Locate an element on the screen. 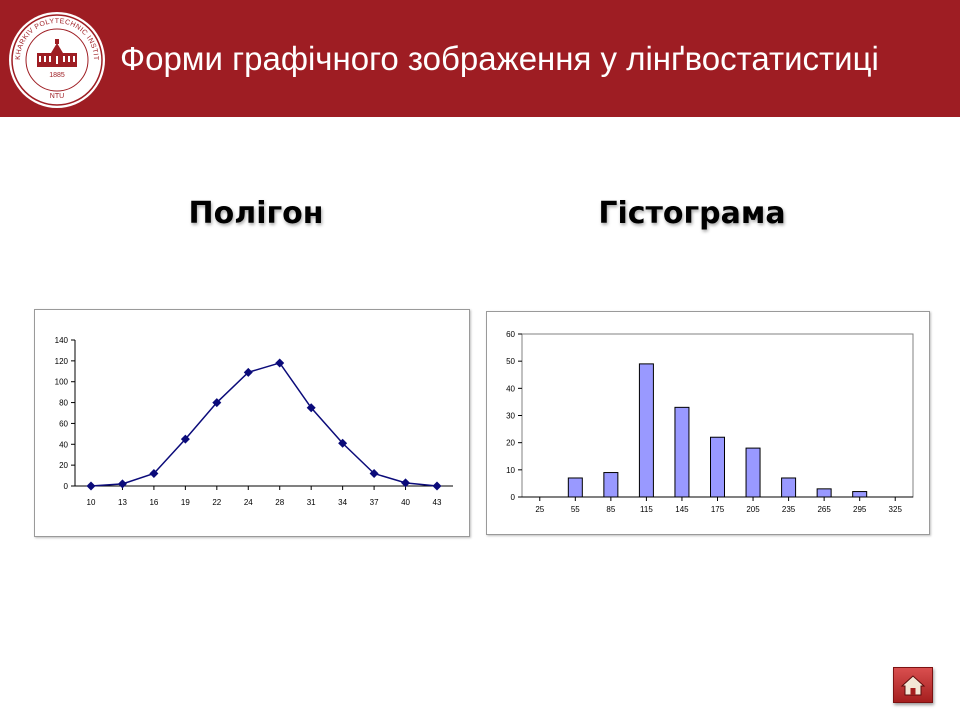  y-tick-label: 30 is located at coordinates (510, 416).